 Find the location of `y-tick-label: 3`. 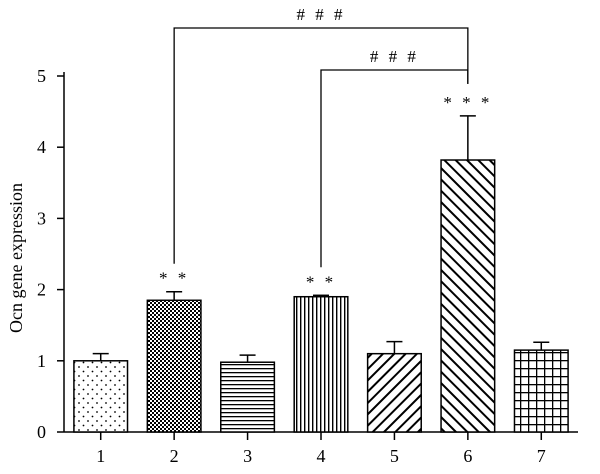

y-tick-label: 3 is located at coordinates (41, 218).